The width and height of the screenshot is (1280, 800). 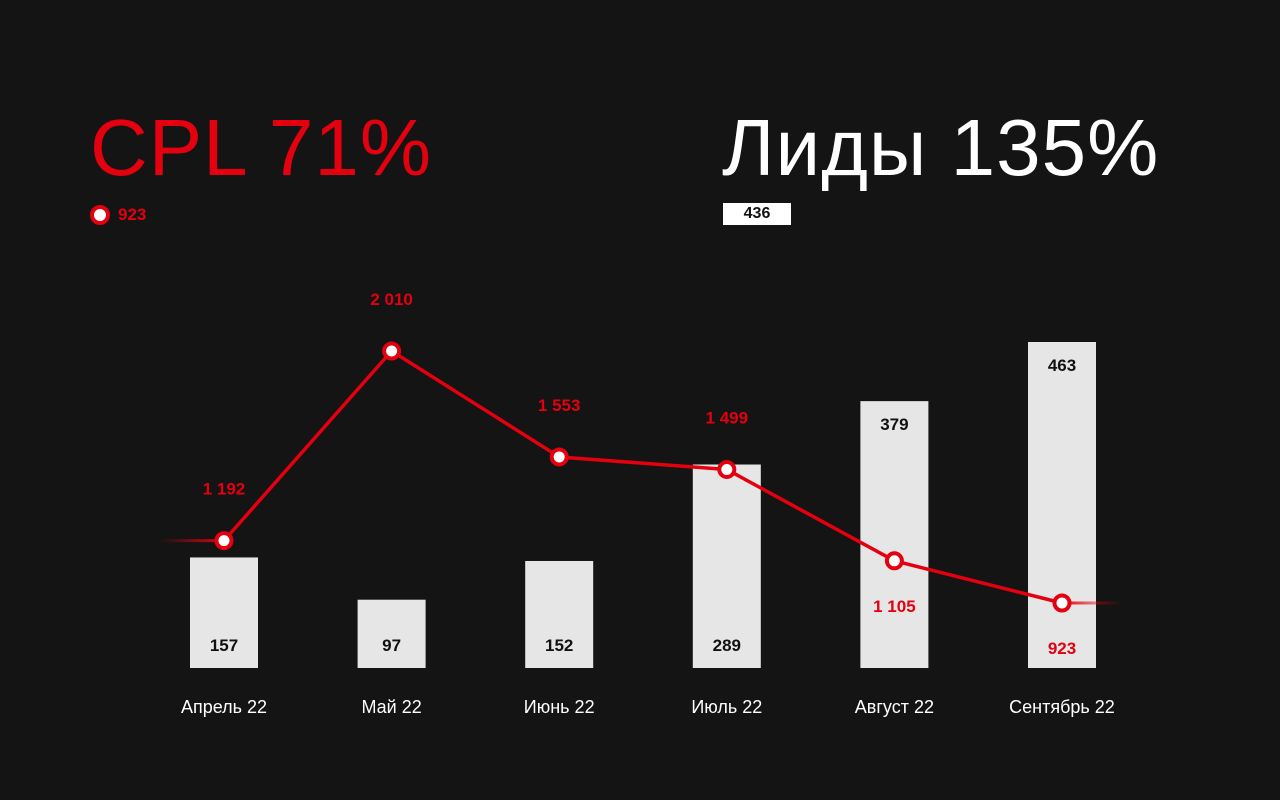 I want to click on cpl-value-label: 1 553, so click(x=559, y=405).